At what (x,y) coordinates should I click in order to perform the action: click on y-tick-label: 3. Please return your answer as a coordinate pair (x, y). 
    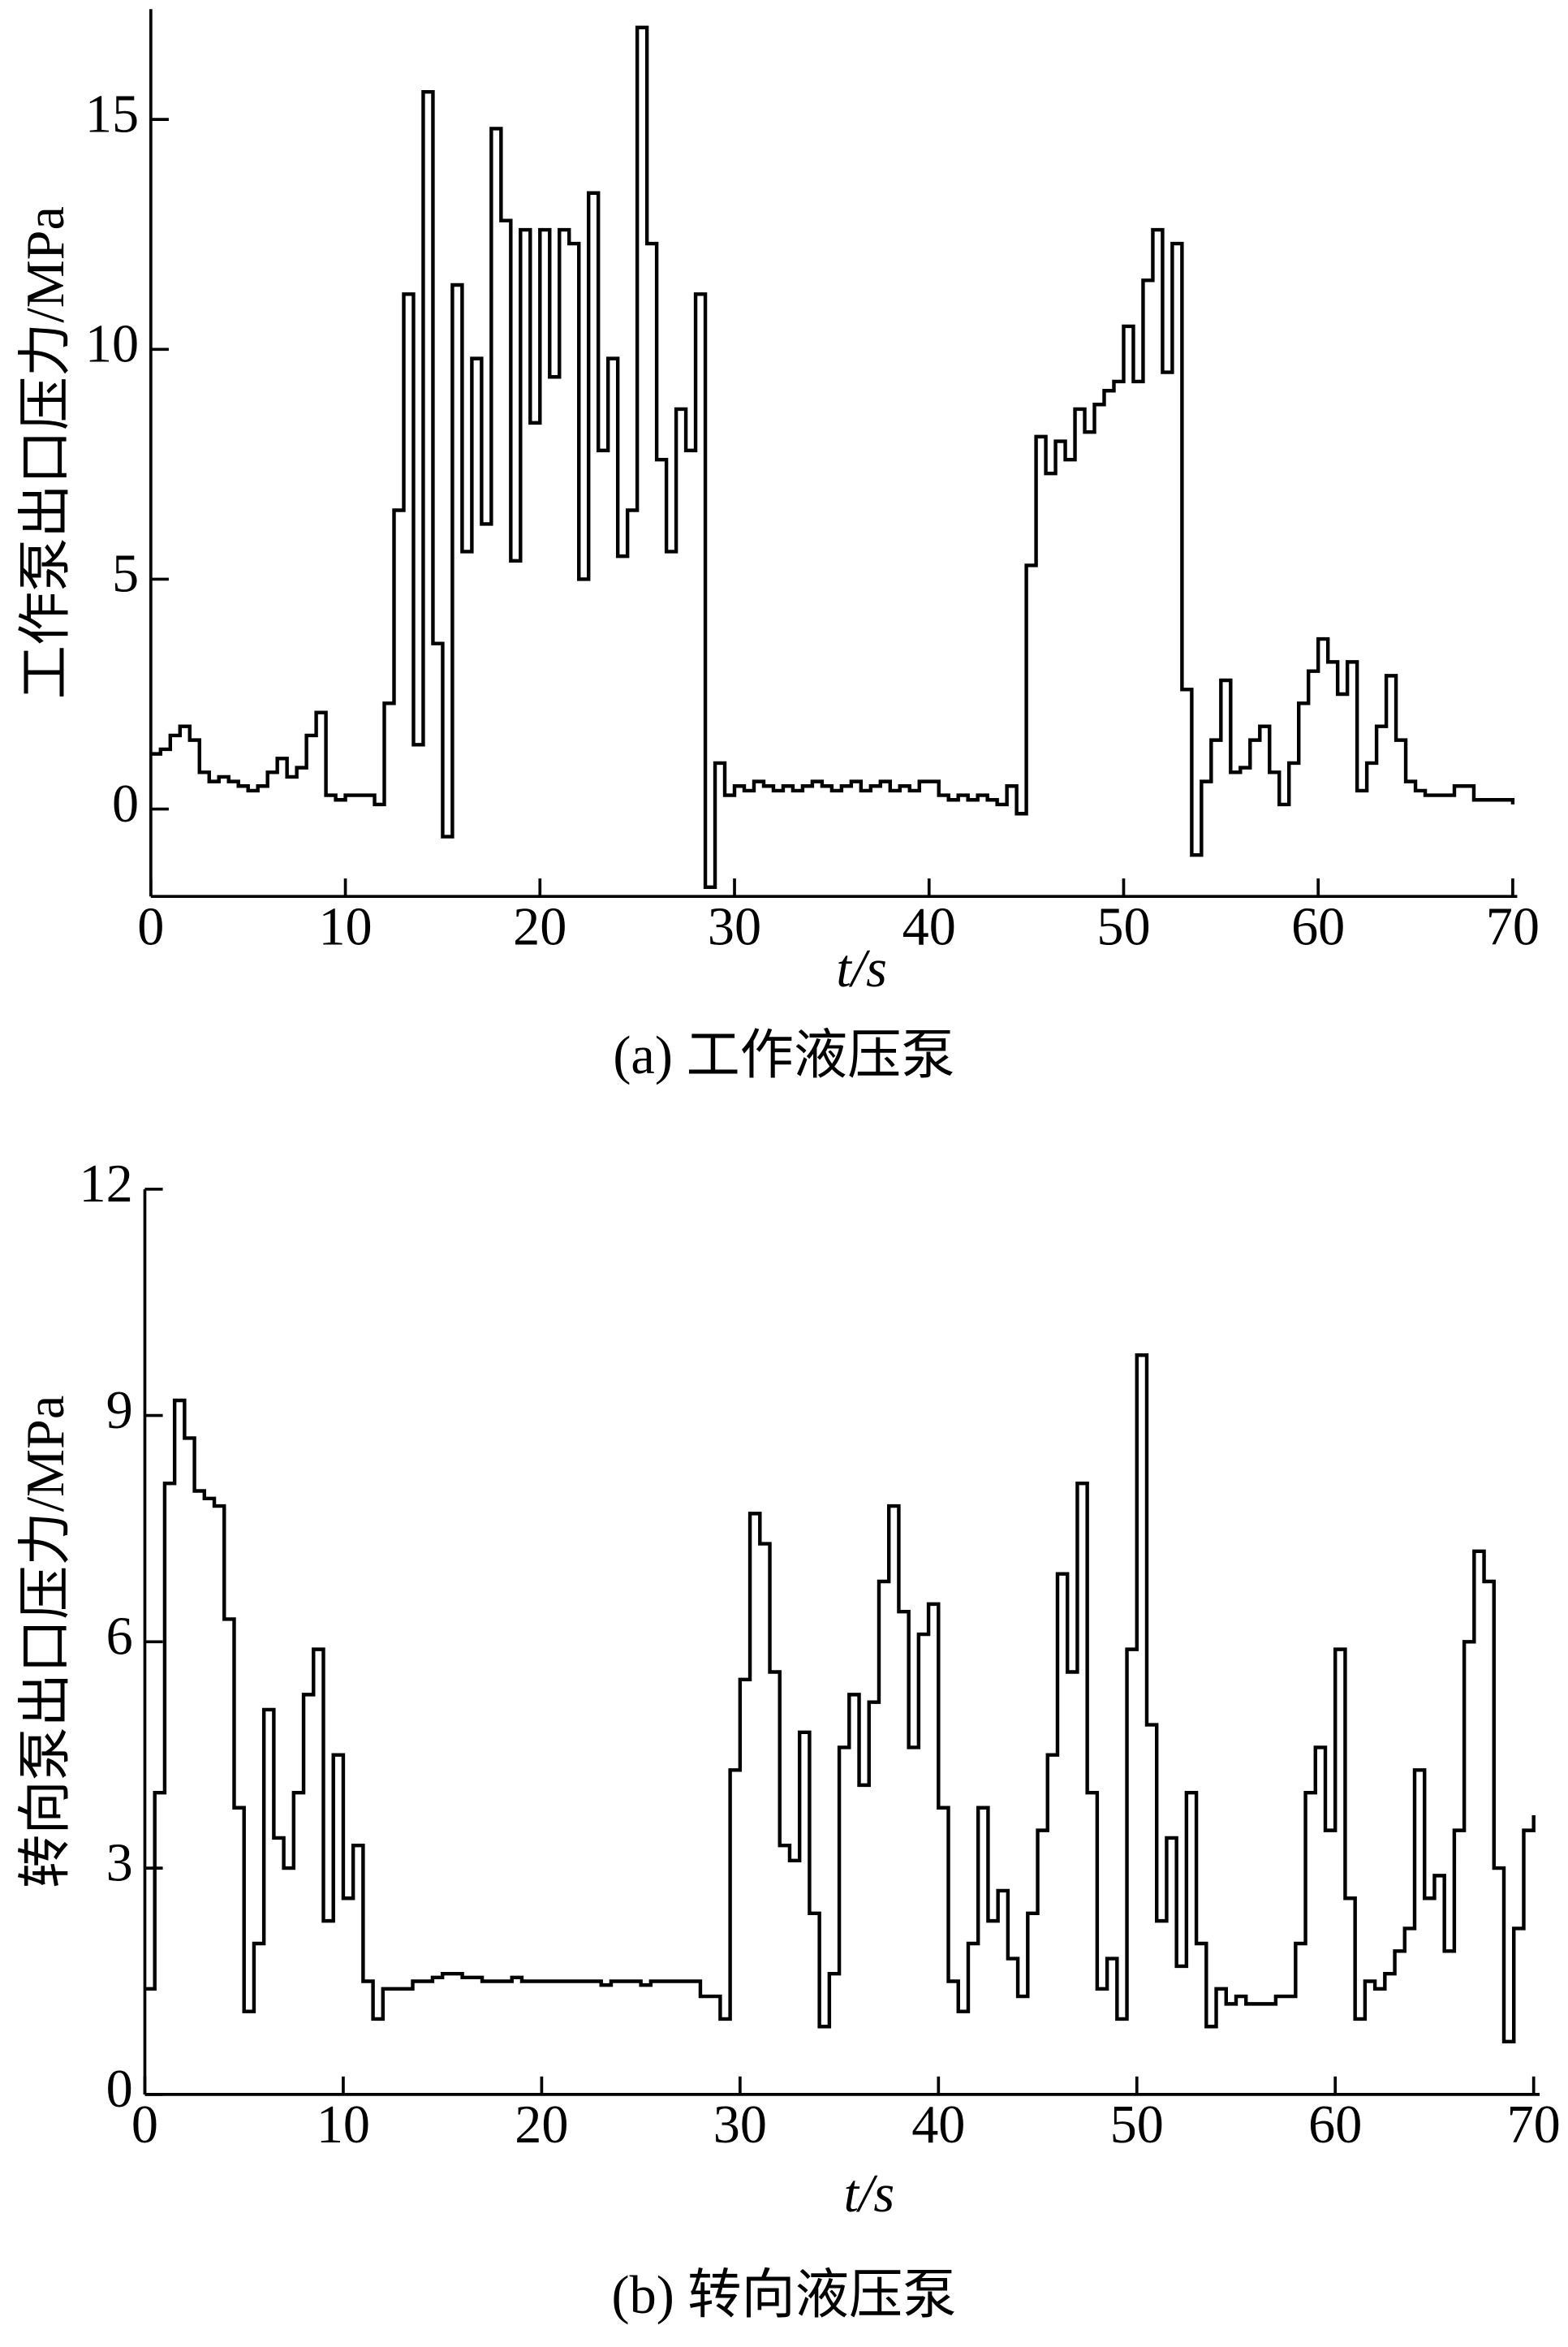
    Looking at the image, I should click on (120, 1863).